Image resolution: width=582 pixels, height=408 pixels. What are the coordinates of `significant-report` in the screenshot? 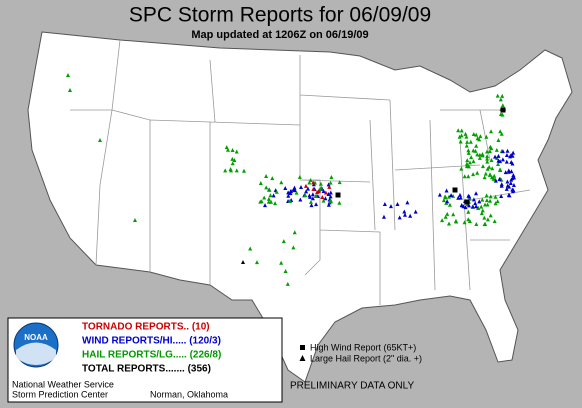 It's located at (503, 110).